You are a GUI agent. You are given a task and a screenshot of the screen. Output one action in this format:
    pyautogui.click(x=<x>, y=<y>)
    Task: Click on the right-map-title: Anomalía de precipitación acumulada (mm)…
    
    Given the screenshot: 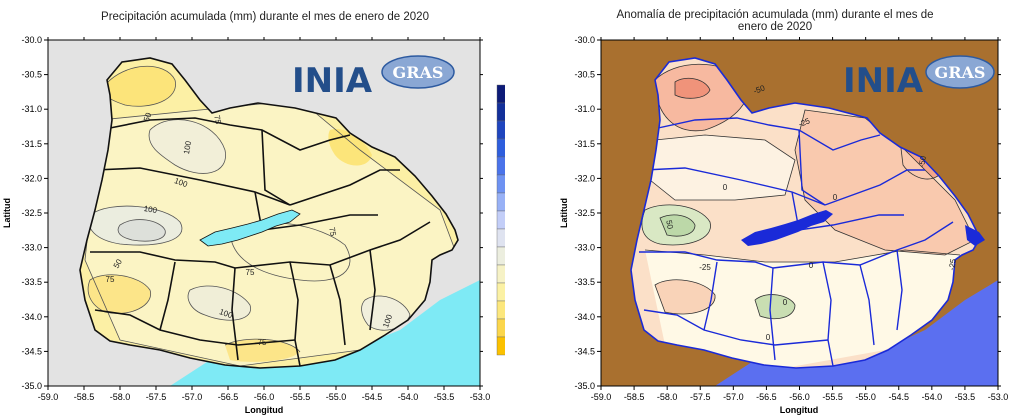 What is the action you would take?
    pyautogui.click(x=774, y=21)
    